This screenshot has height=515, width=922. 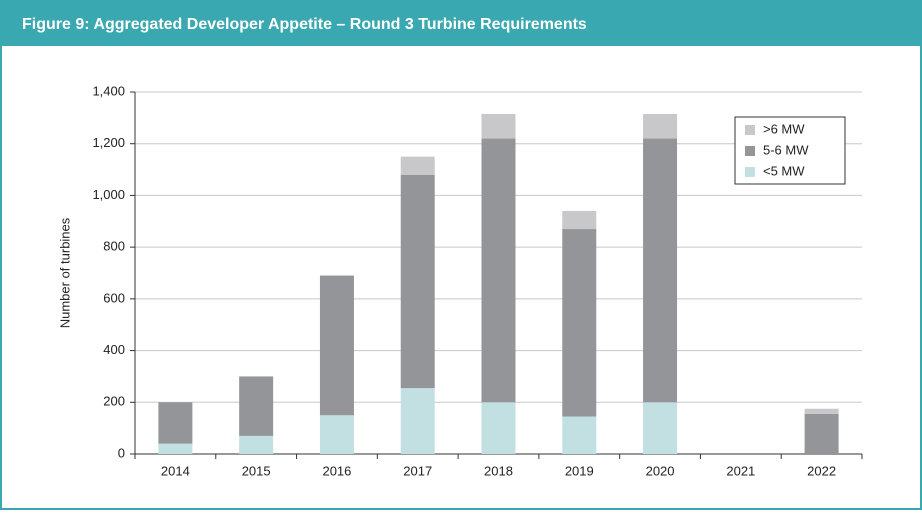 What do you see at coordinates (108, 194) in the screenshot?
I see `y-tick-label: 1,000` at bounding box center [108, 194].